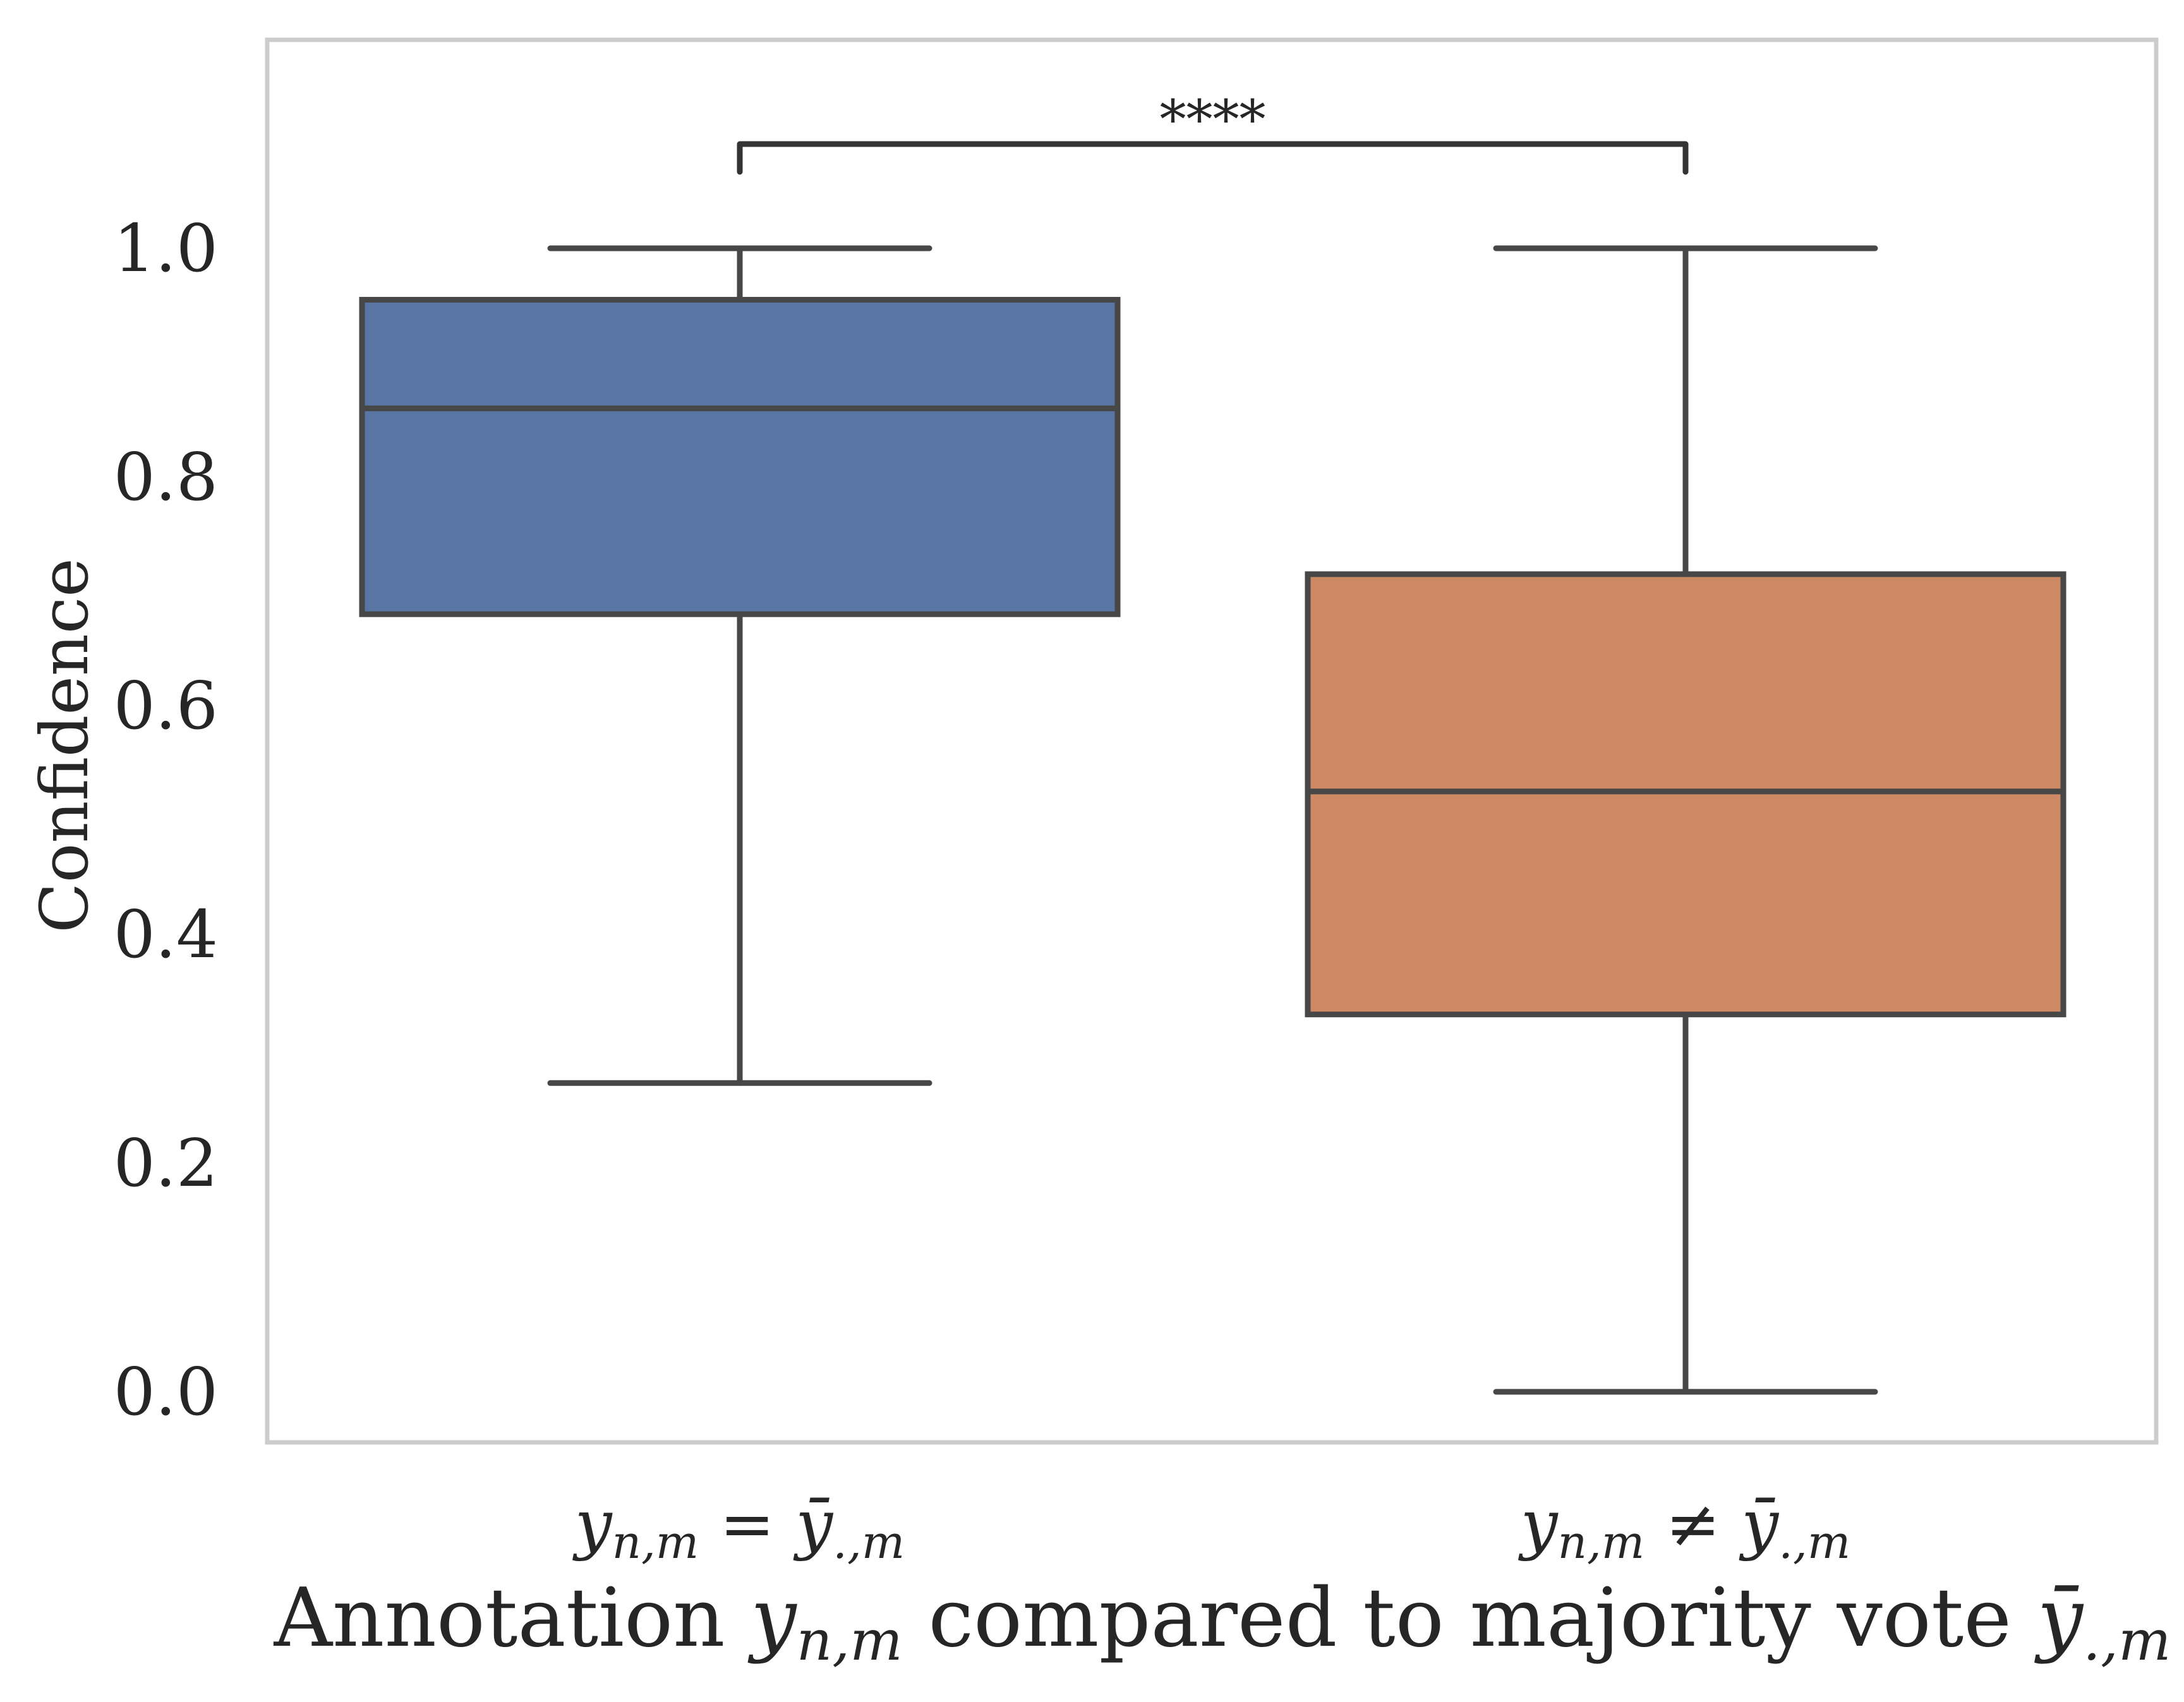 The height and width of the screenshot is (1702, 2184). I want to click on x-tick-label: yn,m = ȳ.,m, so click(739, 1527).